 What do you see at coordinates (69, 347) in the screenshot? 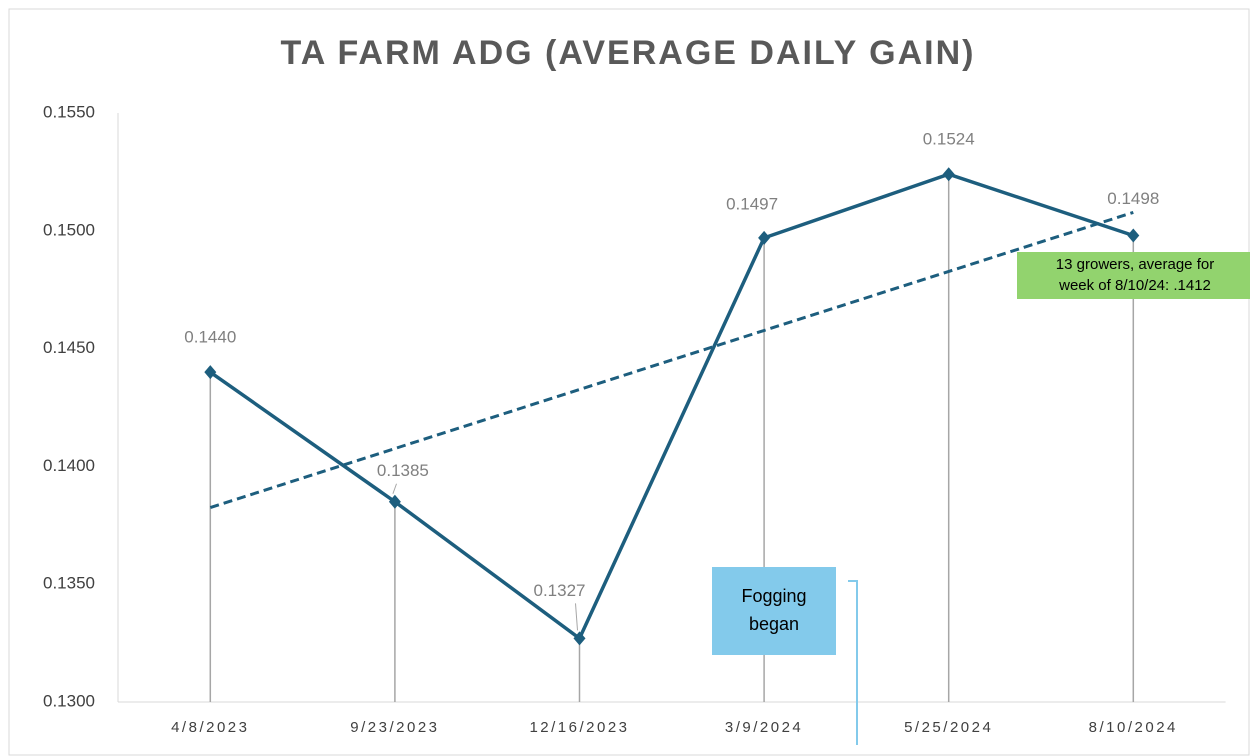
I see `y-tick-label: 0.1450` at bounding box center [69, 347].